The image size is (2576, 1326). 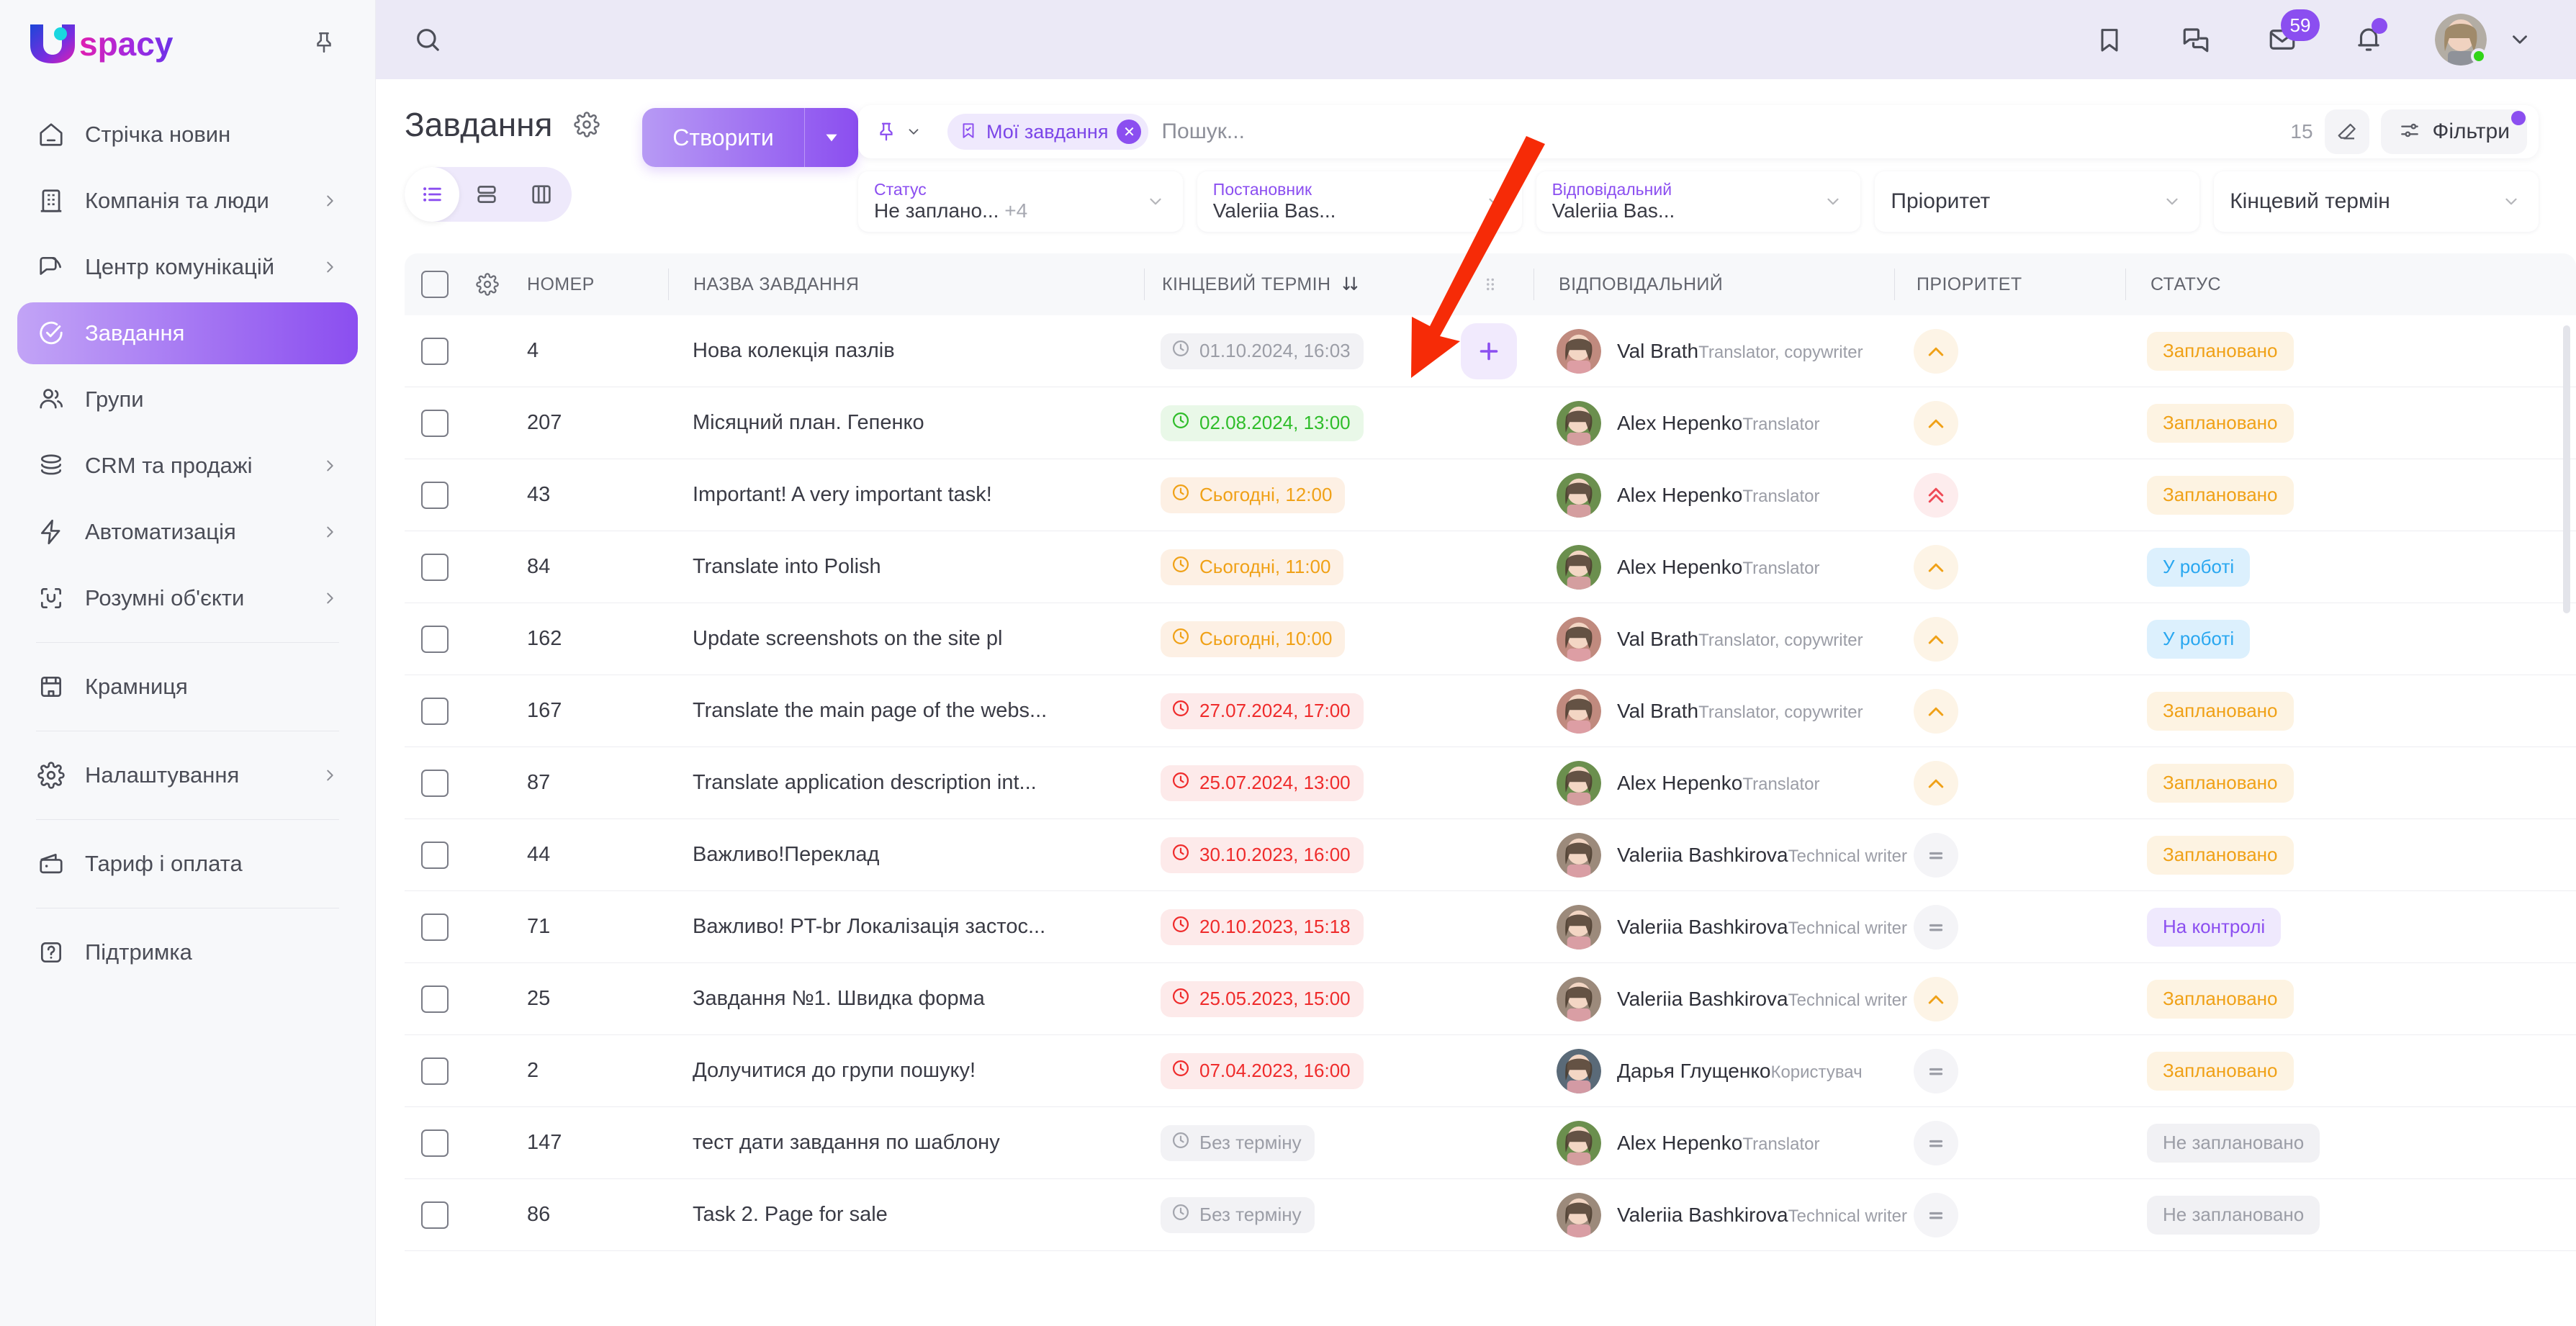 I want to click on task-deadline: 27.07.2024, 17:00, so click(x=1262, y=711).